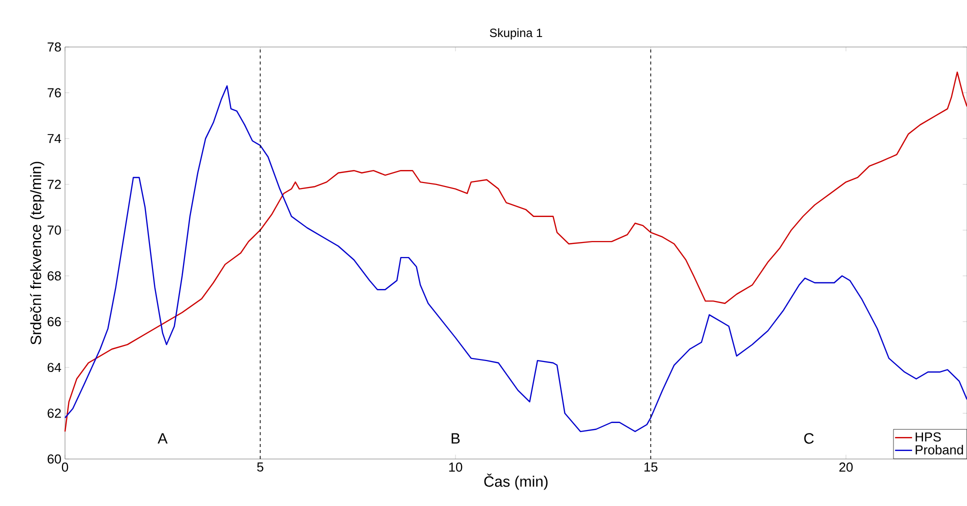 This screenshot has width=967, height=506. I want to click on y-axis-title: Srdeční frekvence (tep/min), so click(37, 253).